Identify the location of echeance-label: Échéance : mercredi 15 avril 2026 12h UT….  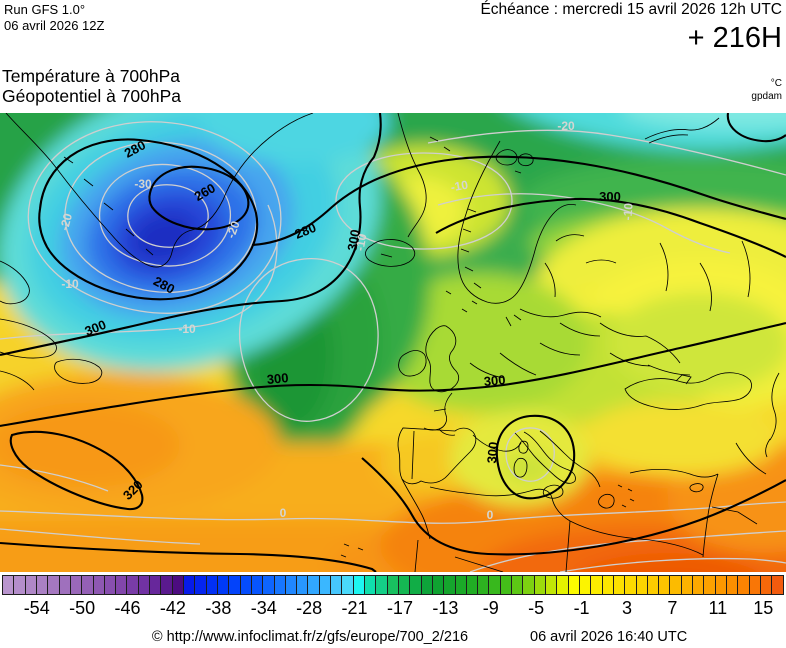
(631, 9).